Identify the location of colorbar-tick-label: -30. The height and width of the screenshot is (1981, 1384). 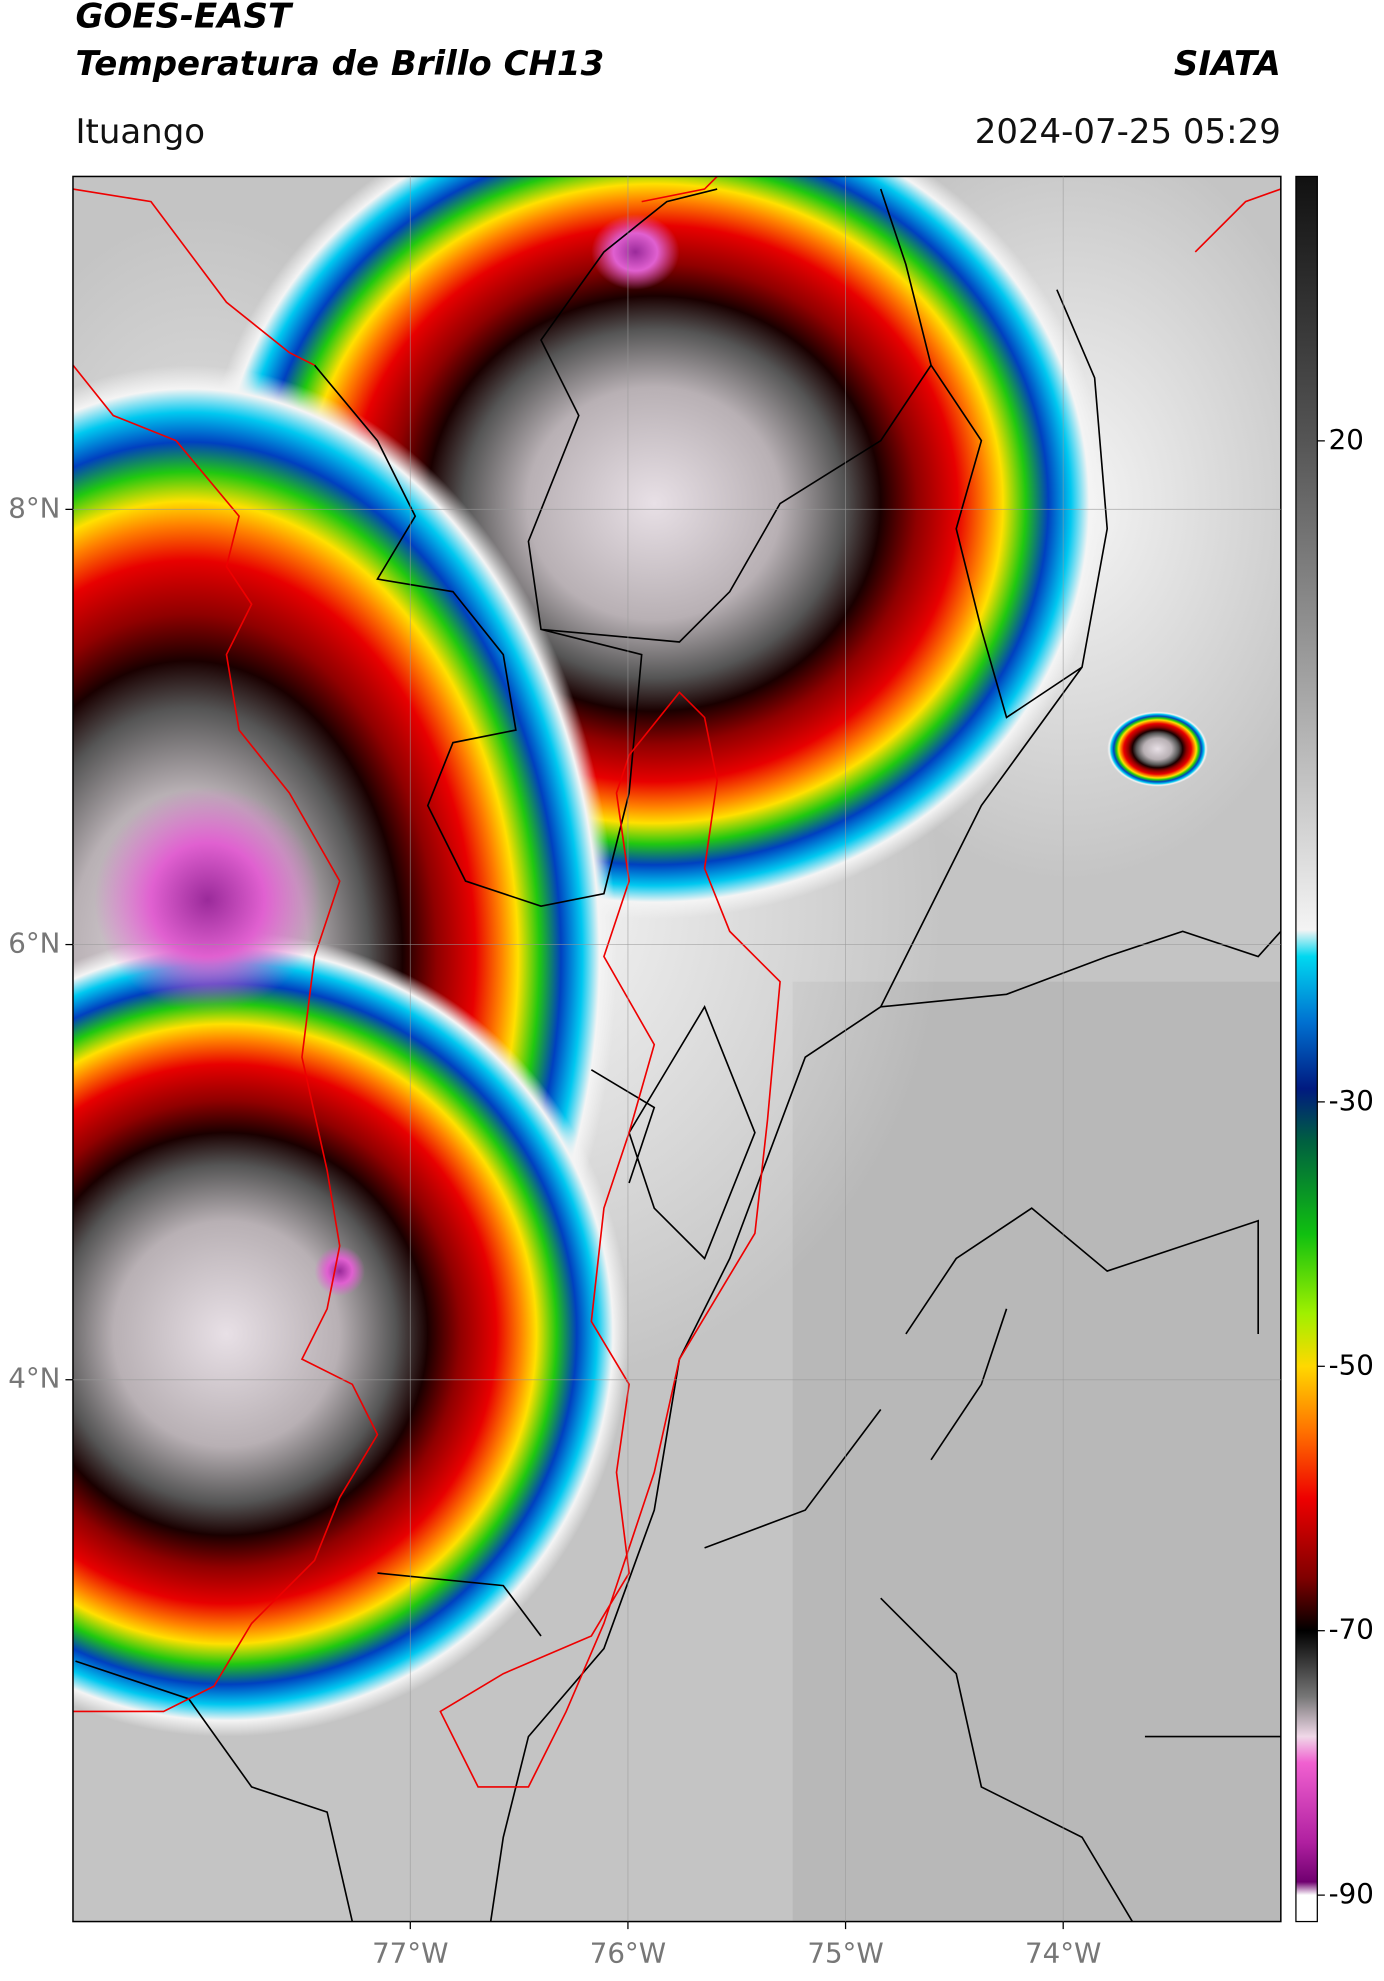
(1351, 1100).